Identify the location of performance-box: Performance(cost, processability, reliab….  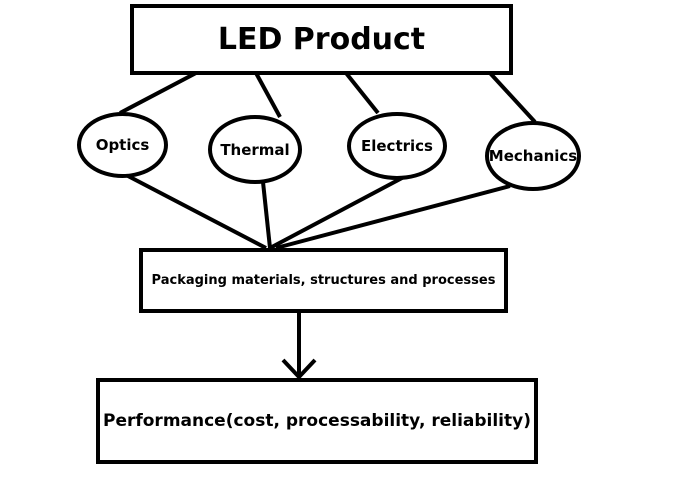
(317, 421).